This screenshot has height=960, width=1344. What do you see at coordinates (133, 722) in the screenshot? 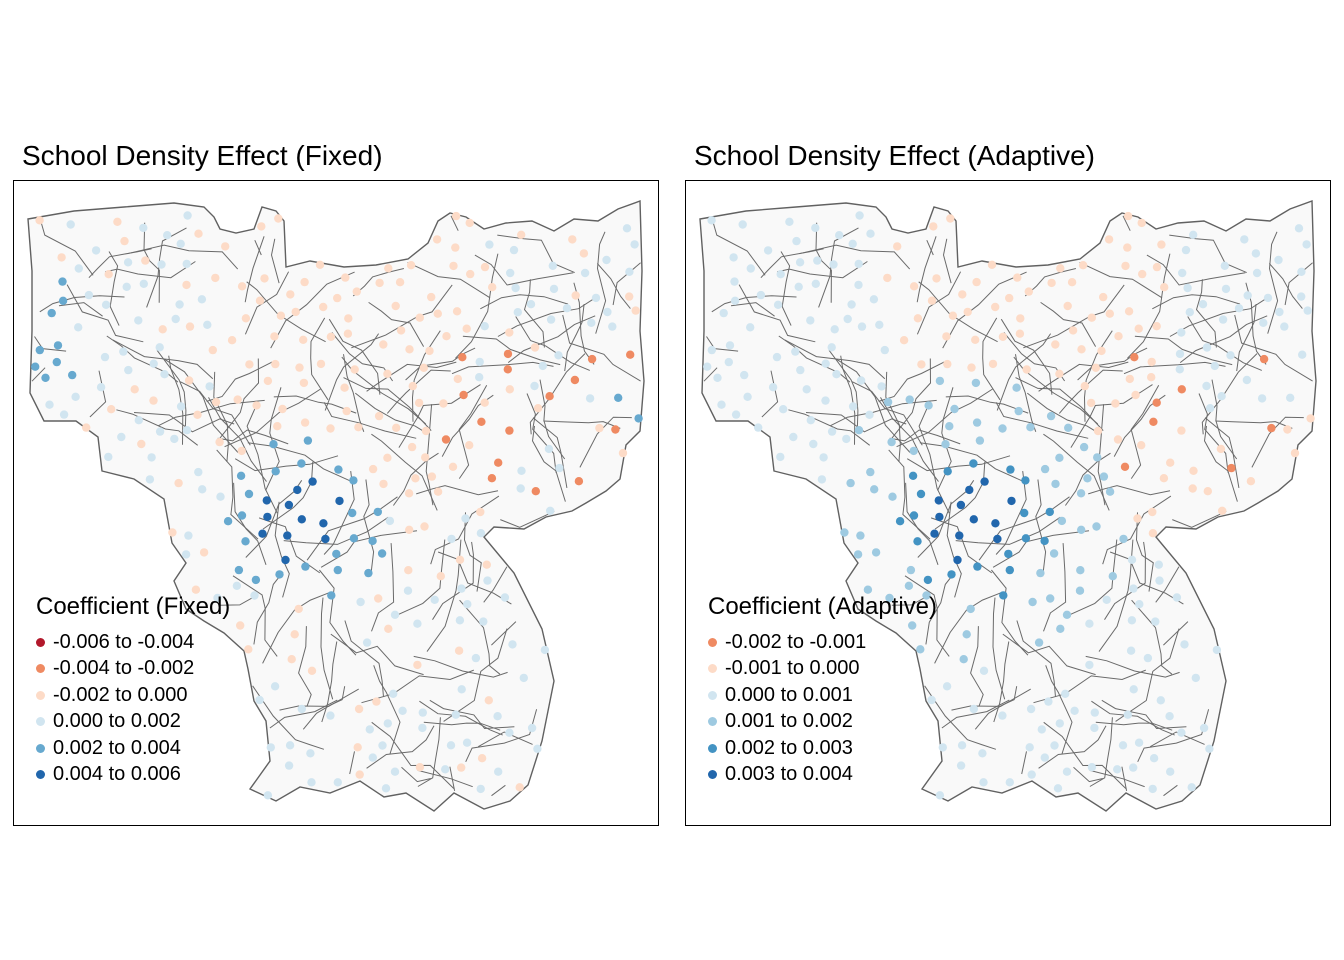
I see `legend-item: 0.000 to 0.002` at bounding box center [133, 722].